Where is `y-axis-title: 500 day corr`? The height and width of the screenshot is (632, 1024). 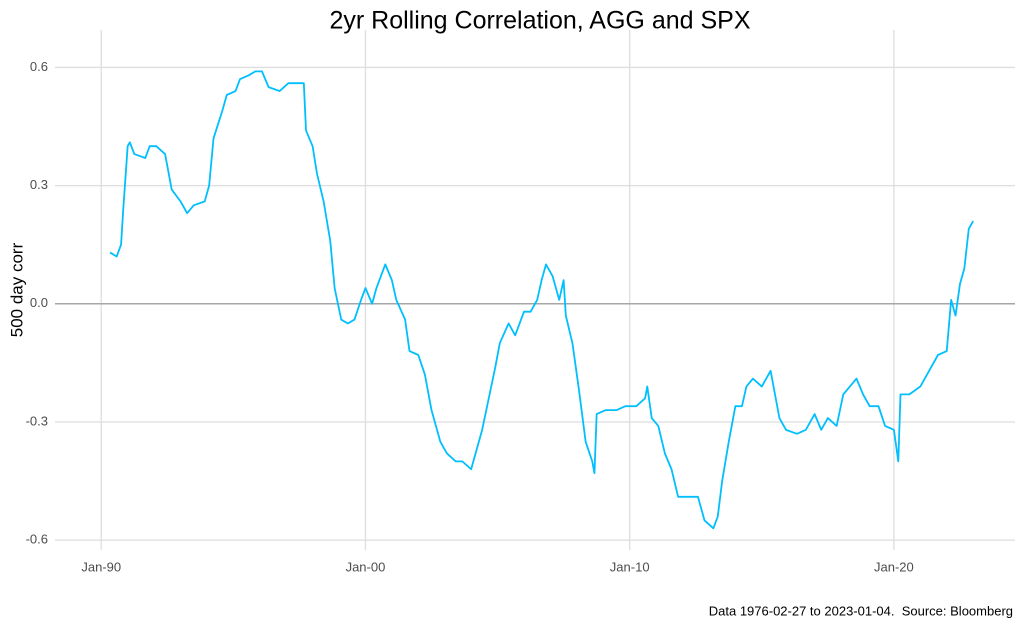 y-axis-title: 500 day corr is located at coordinates (16, 289).